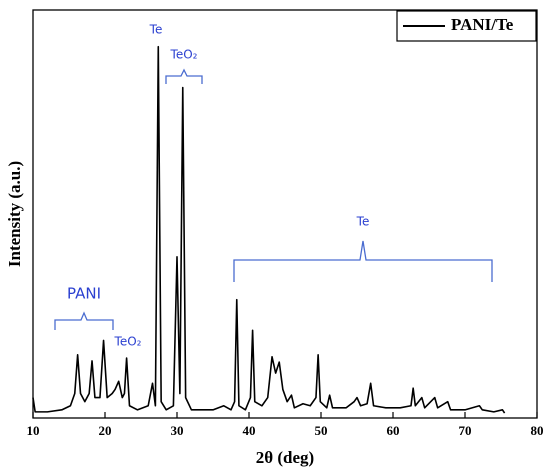 The image size is (544, 469). Describe the element at coordinates (393, 430) in the screenshot. I see `x-tick-label: 60` at that location.